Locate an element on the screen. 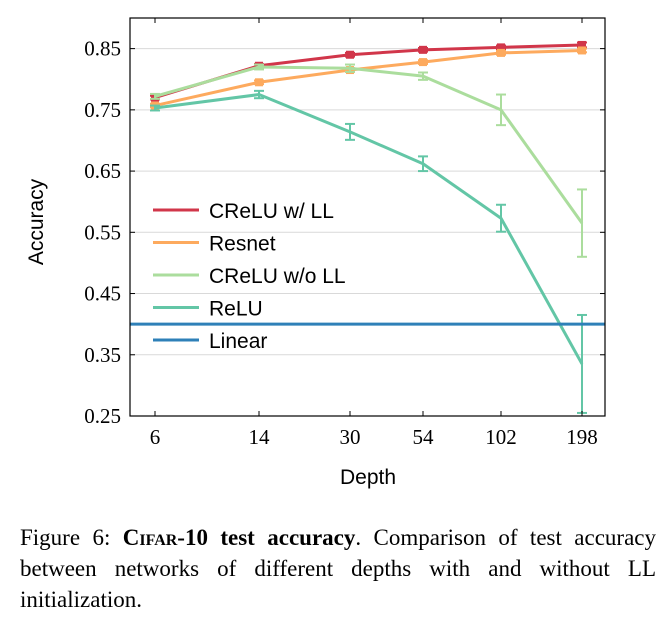 The height and width of the screenshot is (637, 670). x-axis-label: Depth is located at coordinates (368, 477).